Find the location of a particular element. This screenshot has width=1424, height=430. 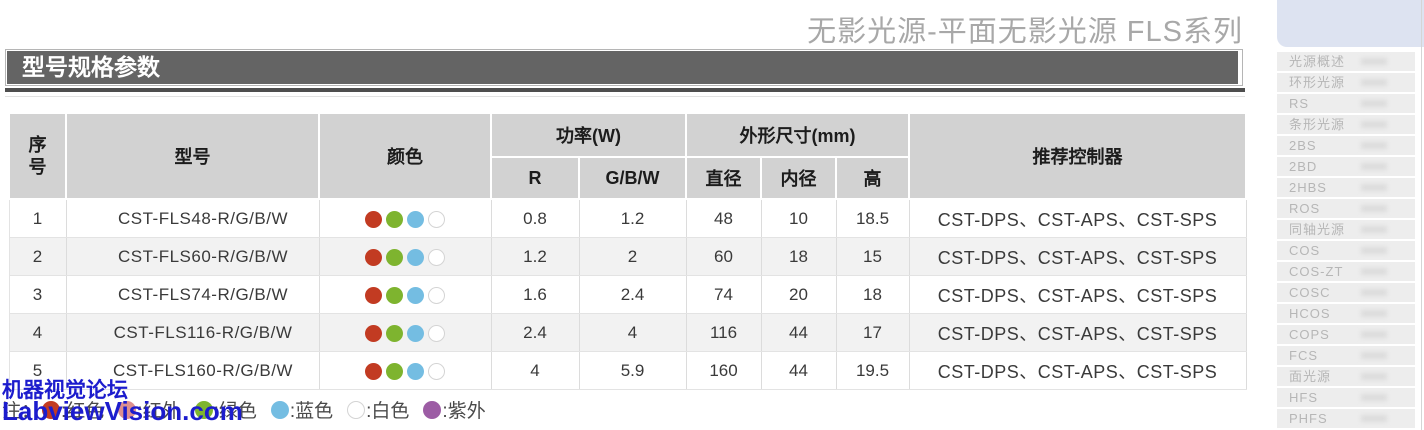

sidebar-item-phfs: PHFS is located at coordinates (1346, 418).